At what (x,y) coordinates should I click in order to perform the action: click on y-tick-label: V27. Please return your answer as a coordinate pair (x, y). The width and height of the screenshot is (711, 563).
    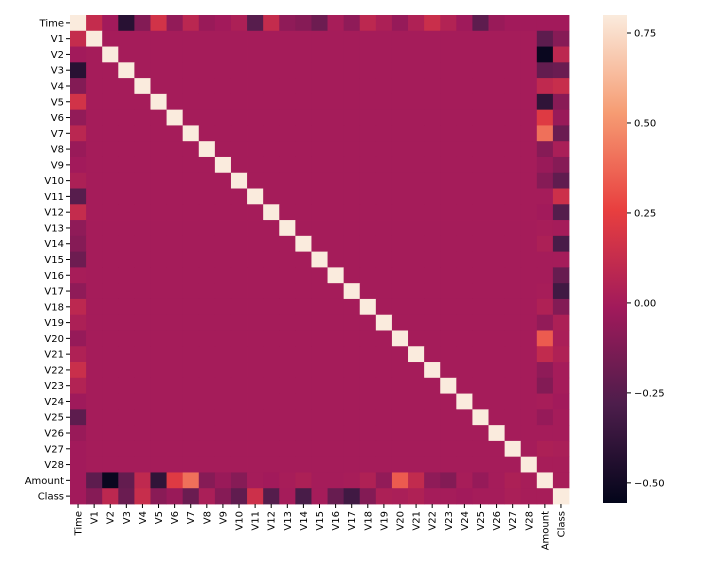
    Looking at the image, I should click on (54, 449).